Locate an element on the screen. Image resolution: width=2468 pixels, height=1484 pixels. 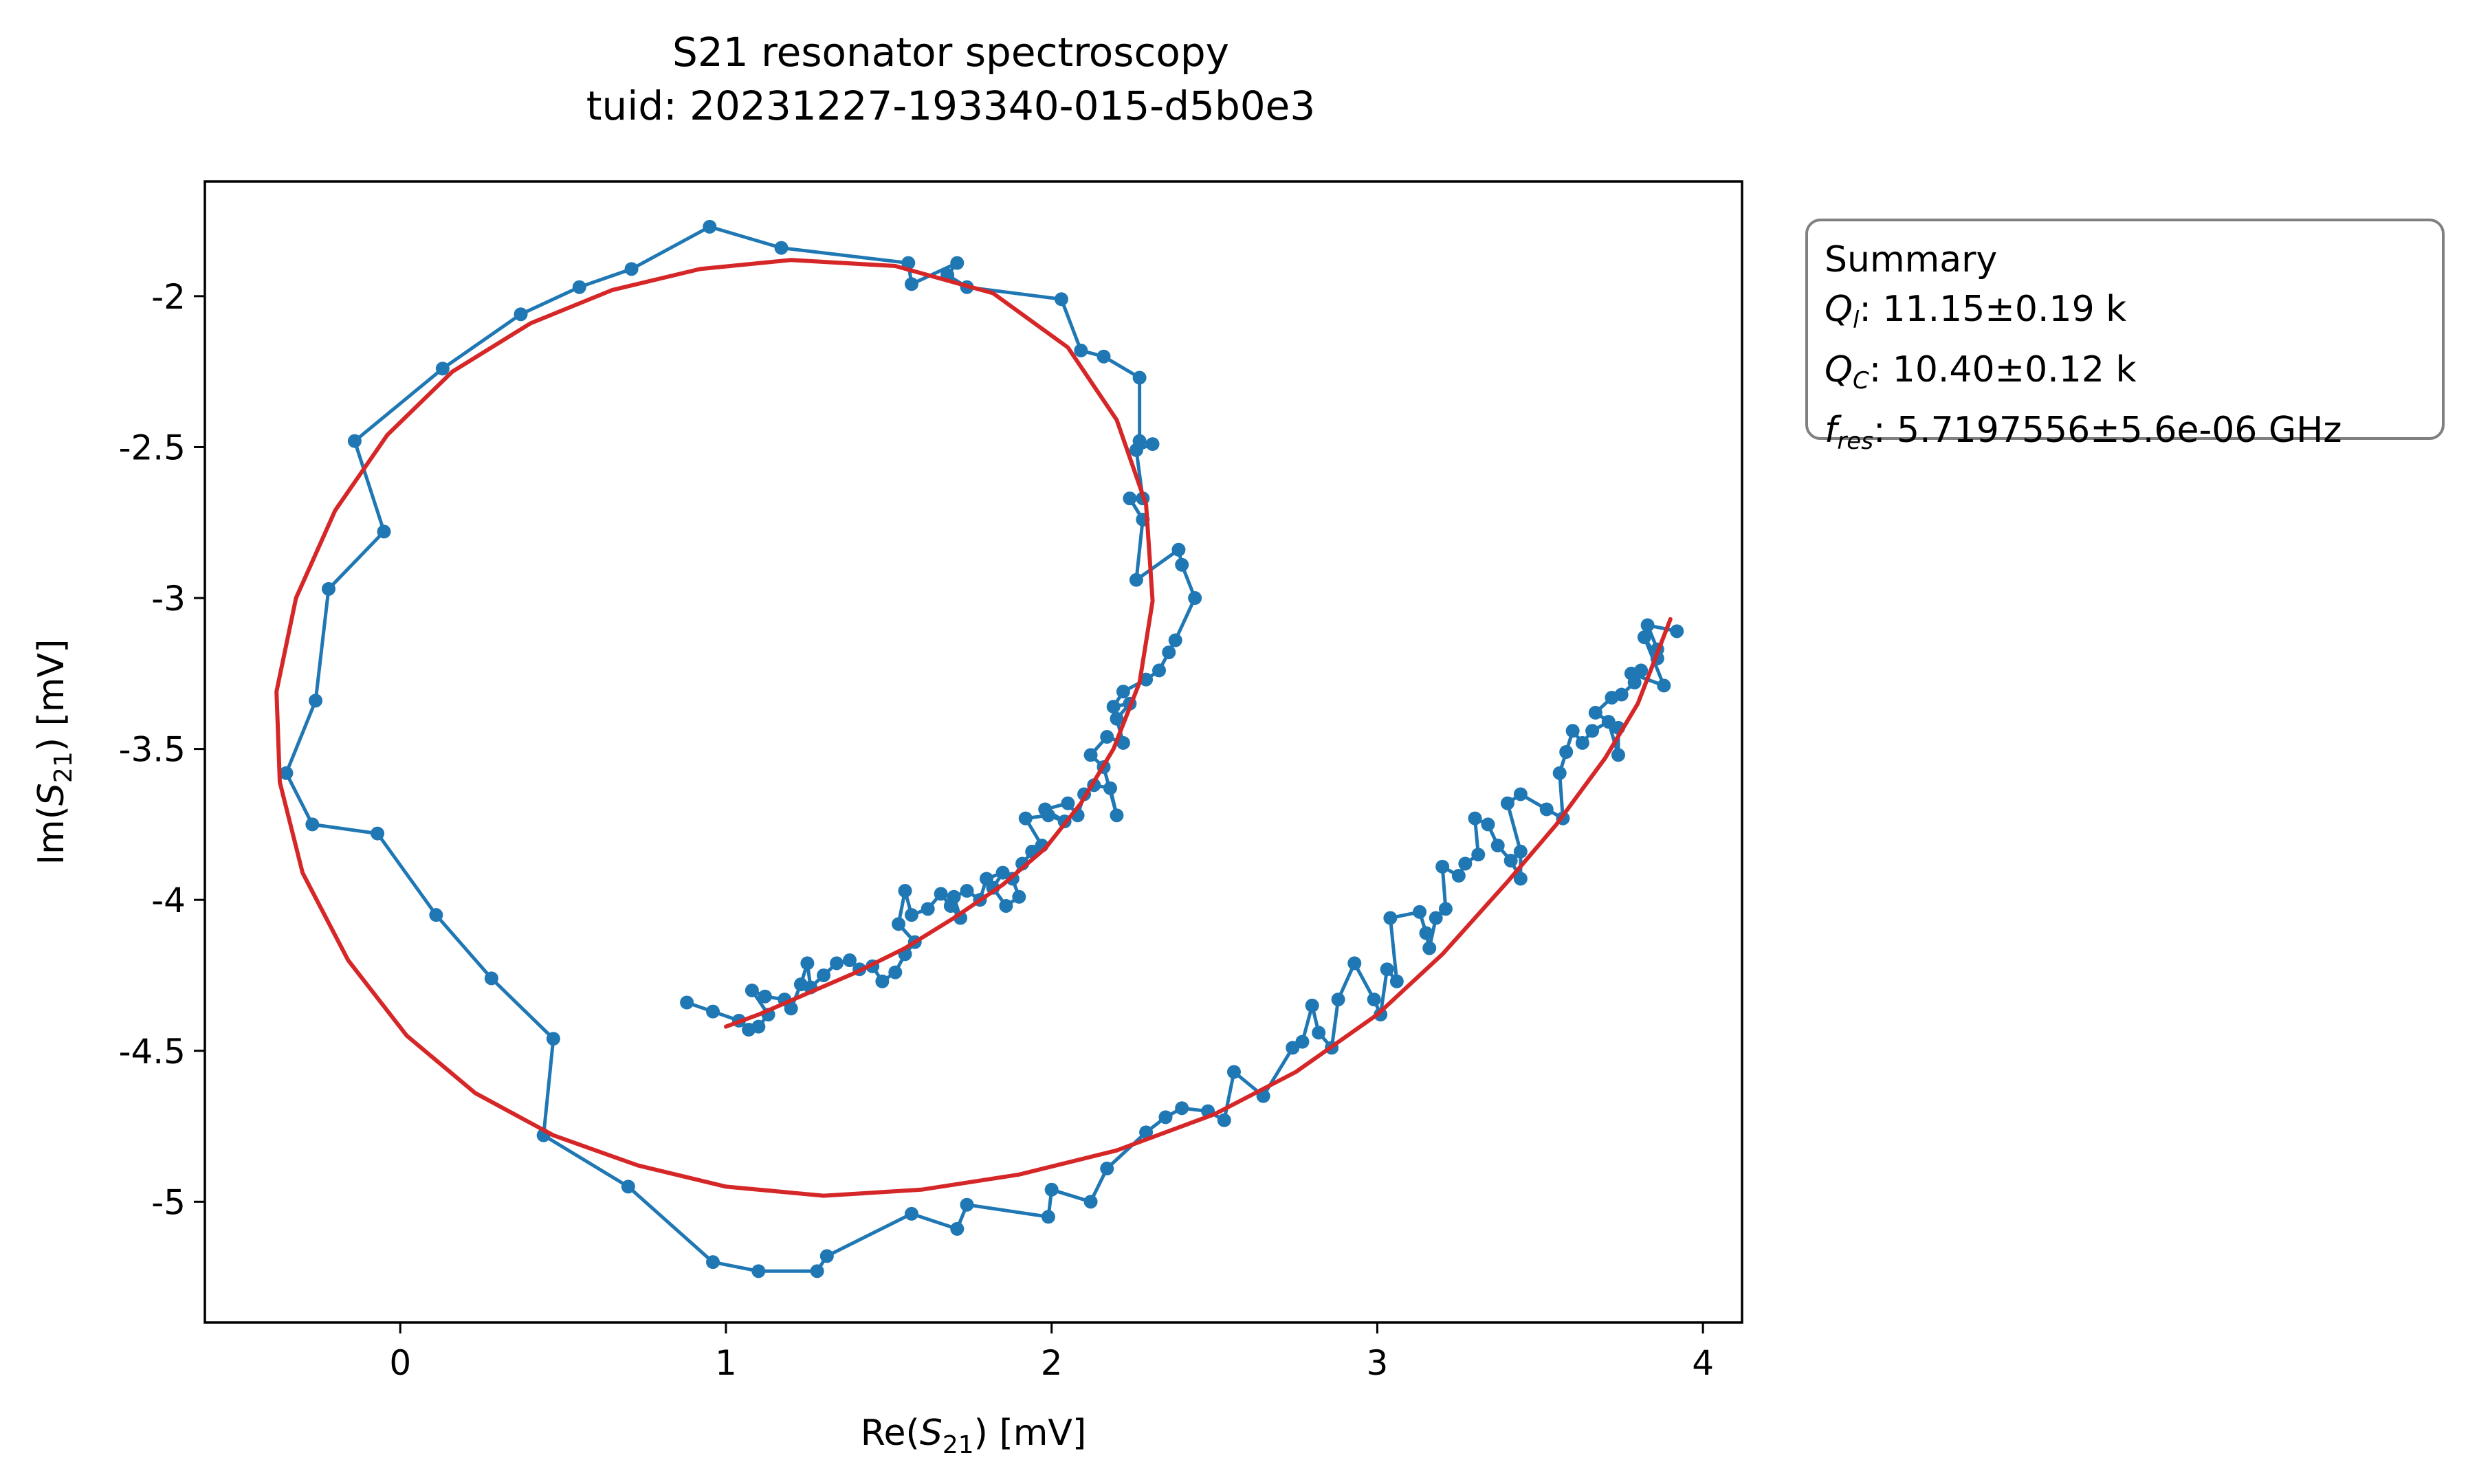
x-tick-label: 3 is located at coordinates (1378, 1363).